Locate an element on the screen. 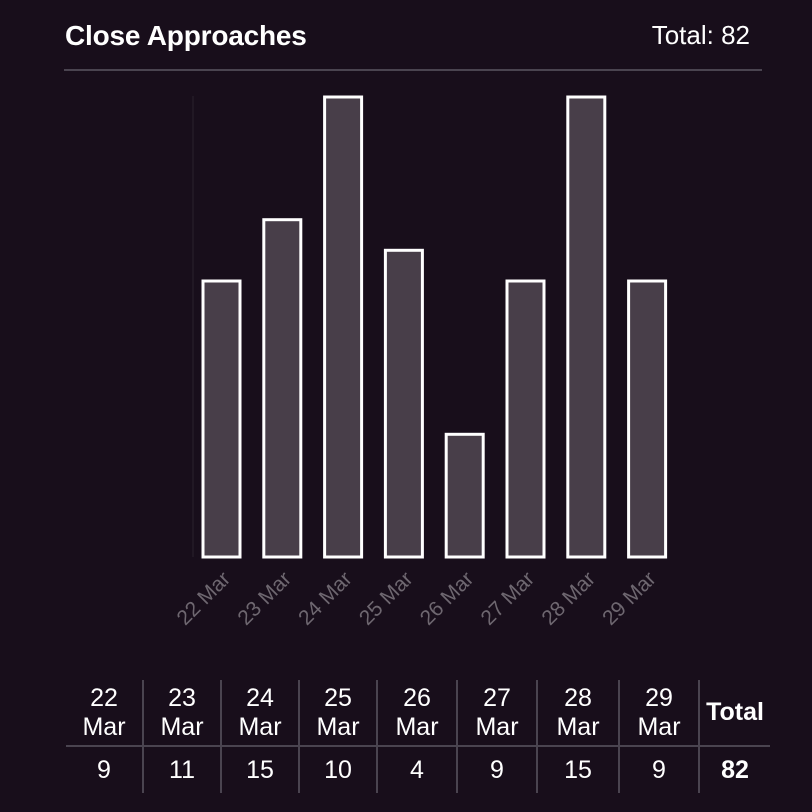 The height and width of the screenshot is (812, 812). header-divider is located at coordinates (413, 70).